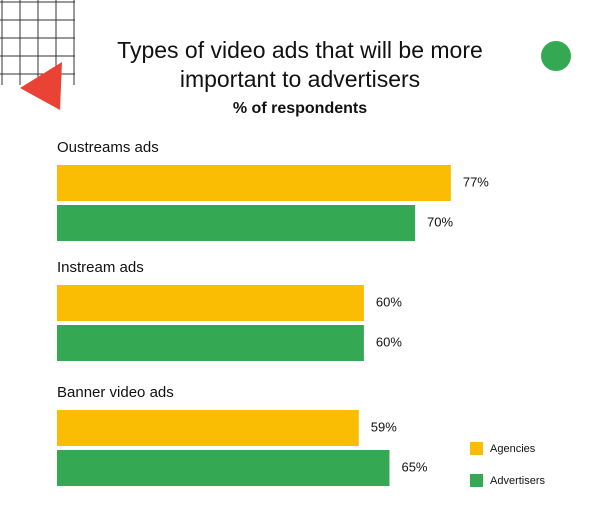 This screenshot has height=526, width=600. I want to click on decoration-circle, so click(556, 56).